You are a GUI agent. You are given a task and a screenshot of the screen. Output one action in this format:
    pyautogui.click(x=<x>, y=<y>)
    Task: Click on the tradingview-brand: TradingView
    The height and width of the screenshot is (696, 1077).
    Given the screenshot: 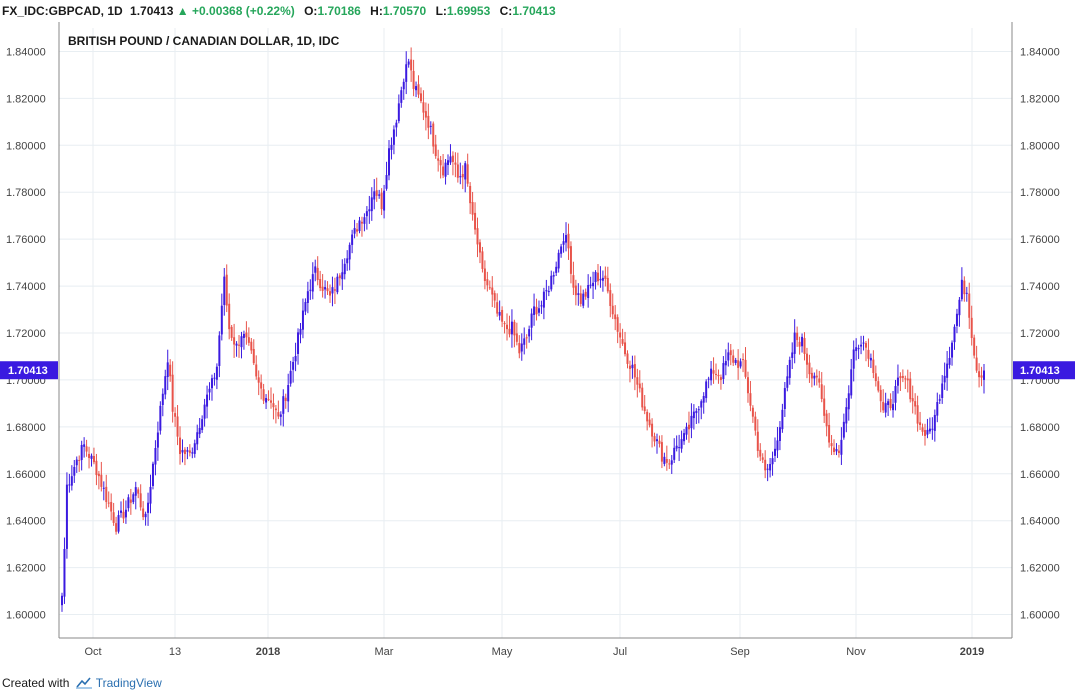 What is the action you would take?
    pyautogui.click(x=128, y=683)
    